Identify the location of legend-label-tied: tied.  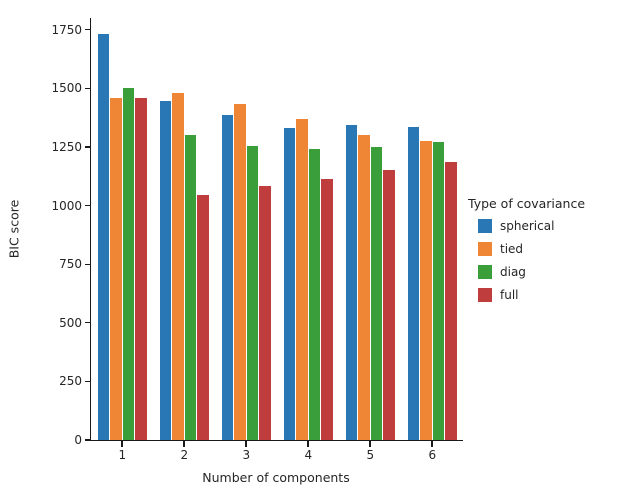
(512, 249).